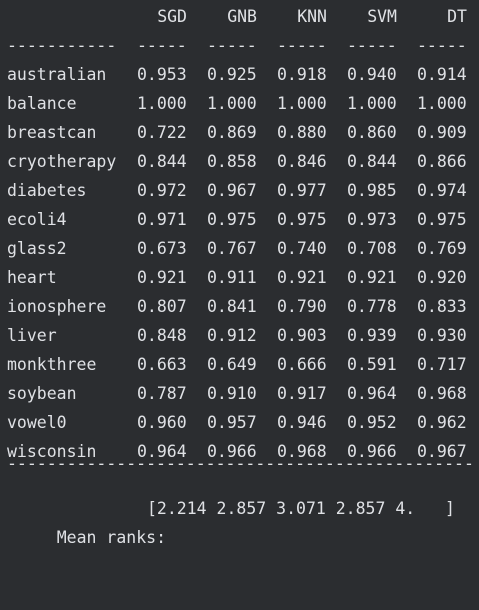 Image resolution: width=479 pixels, height=610 pixels. I want to click on score-knn: 0.846, so click(302, 161).